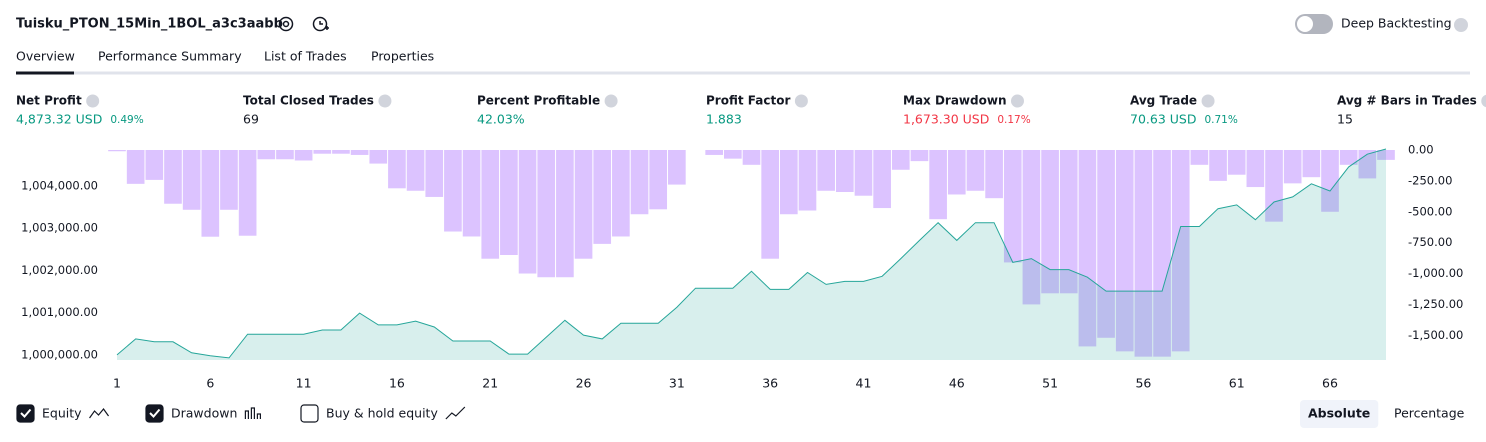  Describe the element at coordinates (117, 383) in the screenshot. I see `x-tick-label: 1` at that location.